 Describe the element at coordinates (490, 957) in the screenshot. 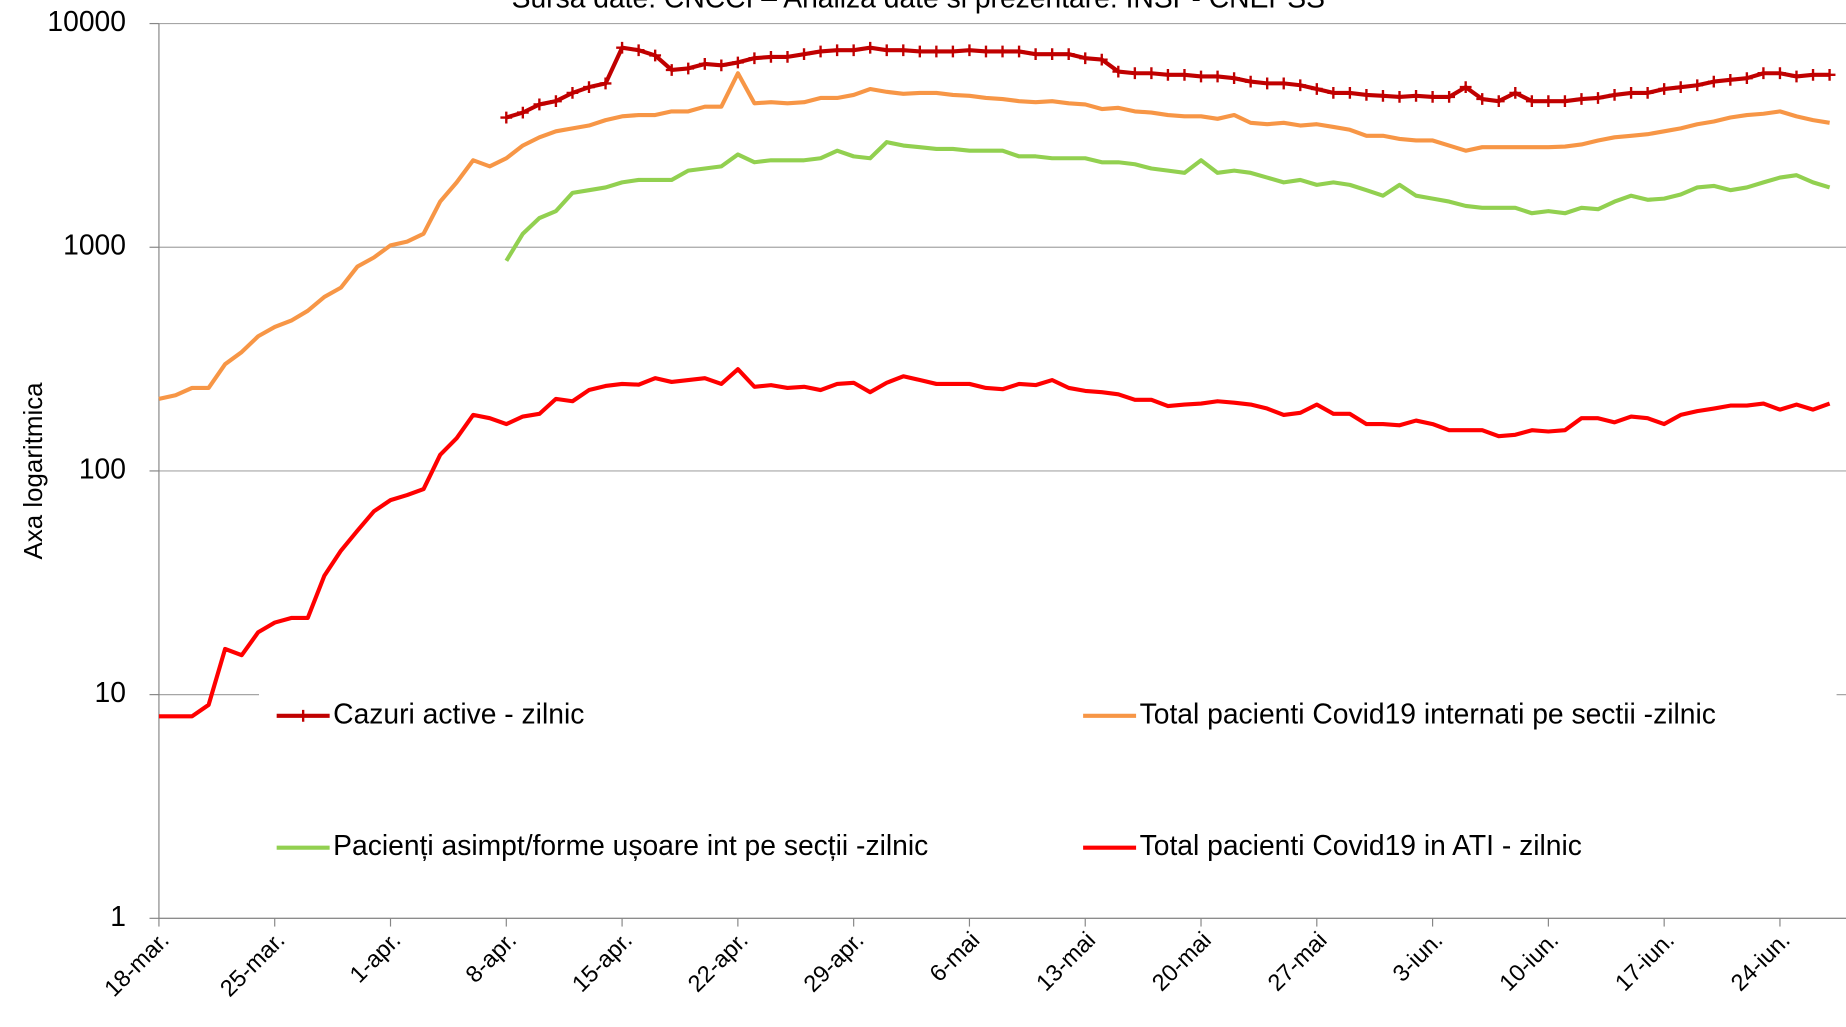

I see `x-tick-label: 8-apr.` at that location.